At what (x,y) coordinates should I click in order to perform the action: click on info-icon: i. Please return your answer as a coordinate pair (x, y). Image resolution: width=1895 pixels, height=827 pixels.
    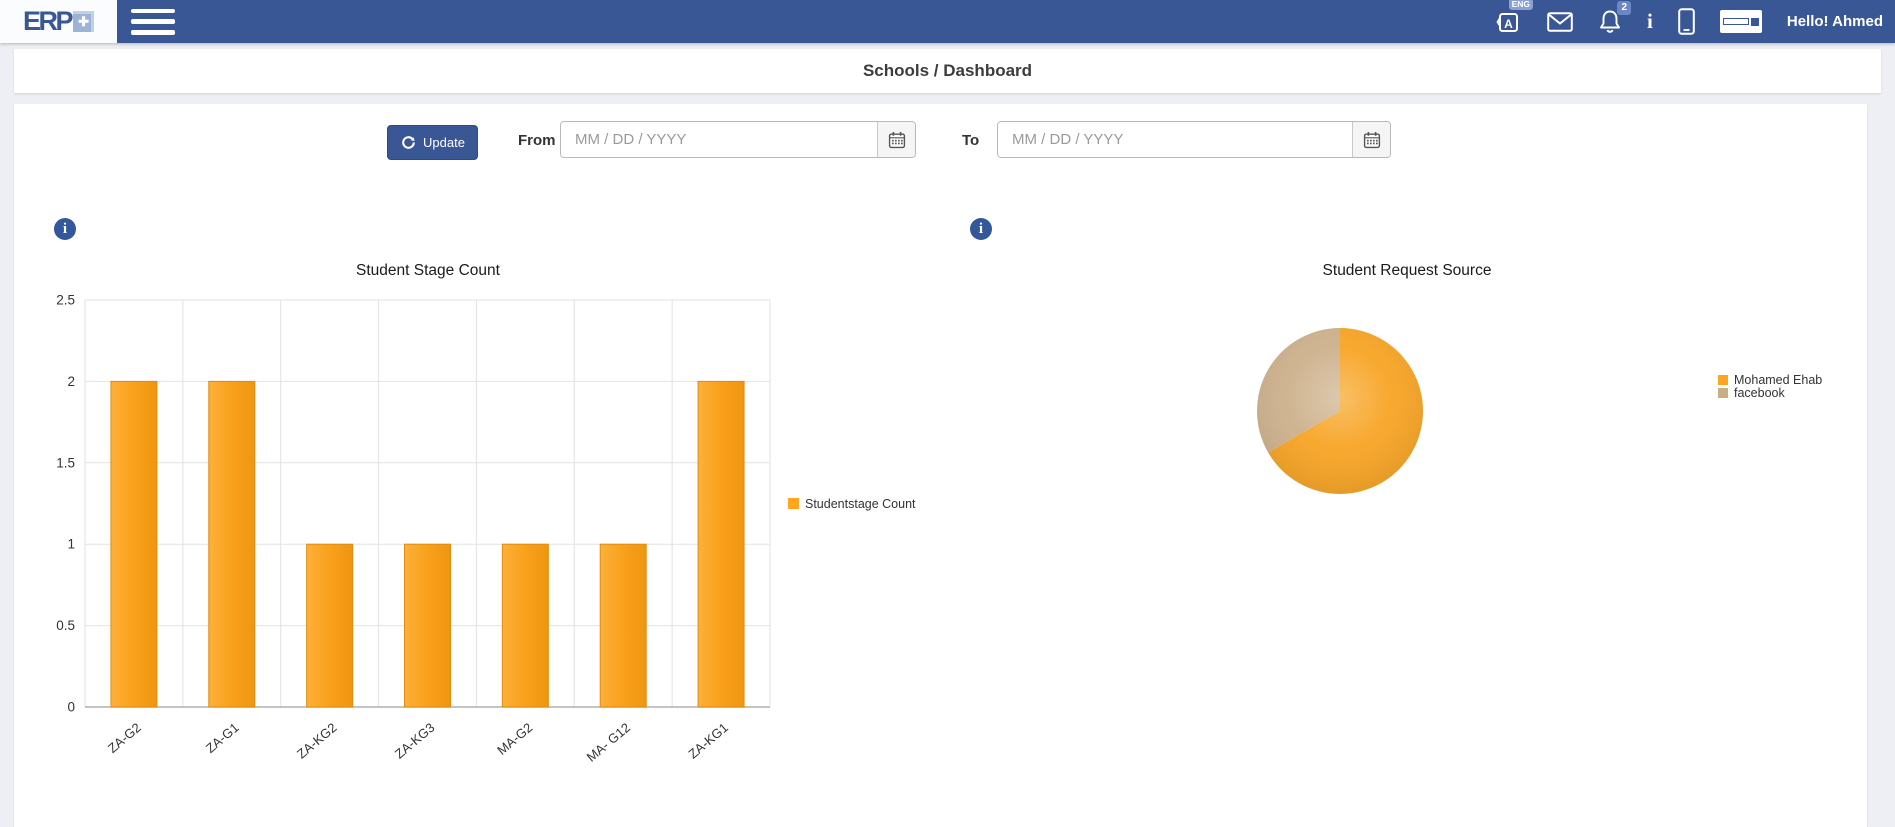
    Looking at the image, I should click on (1650, 21).